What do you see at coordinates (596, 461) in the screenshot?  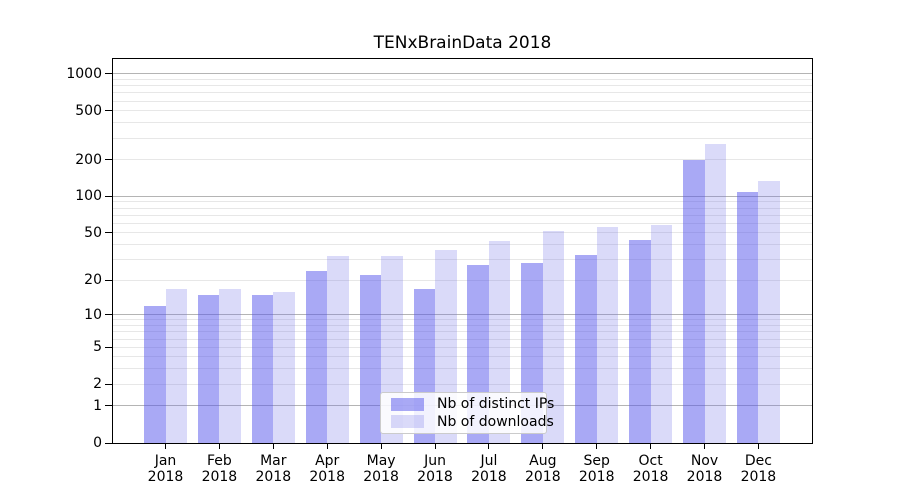 I see `x-tick-month: Sep` at bounding box center [596, 461].